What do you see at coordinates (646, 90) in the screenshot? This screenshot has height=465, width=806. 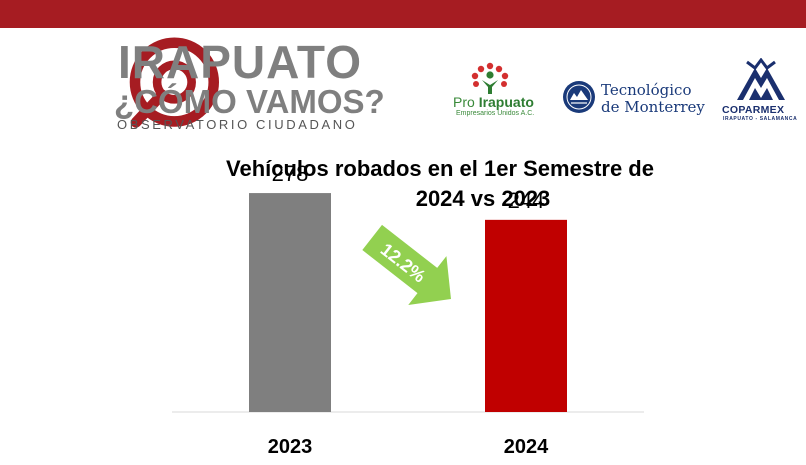 I see `tecnologico-line1: Tecnológico` at bounding box center [646, 90].